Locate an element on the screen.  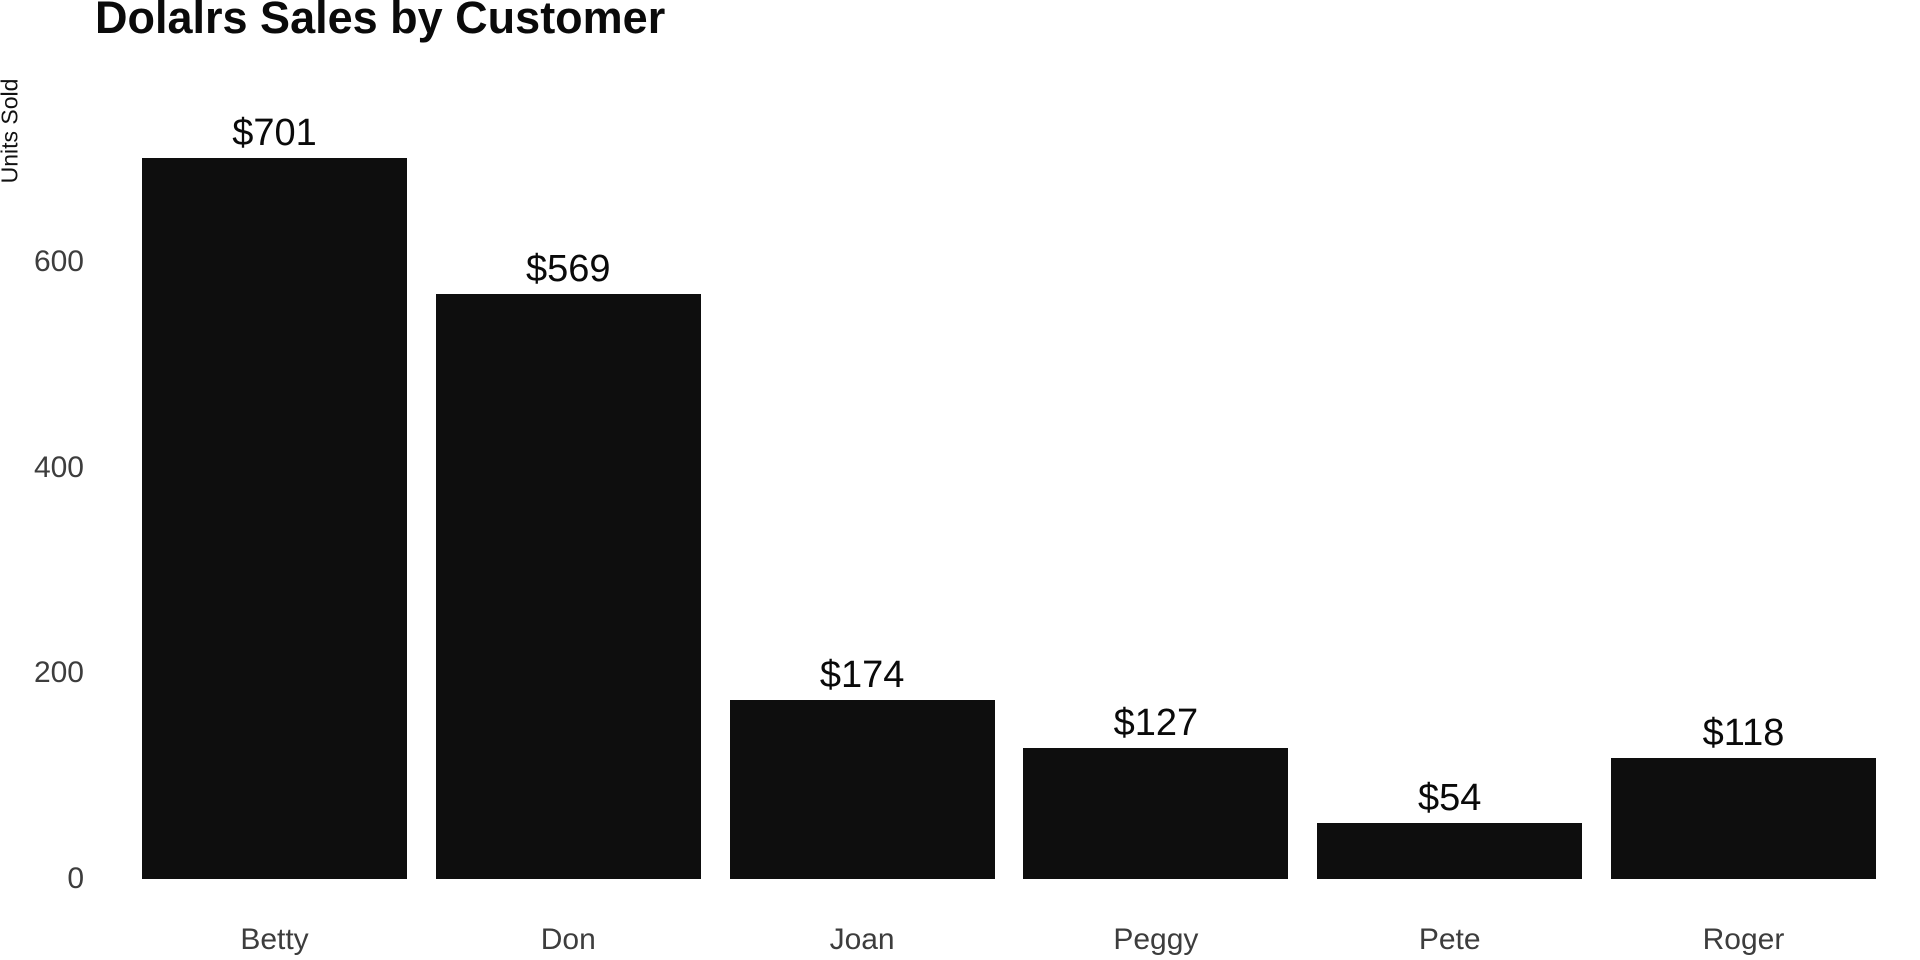
category-label-betty: Betty is located at coordinates (274, 939).